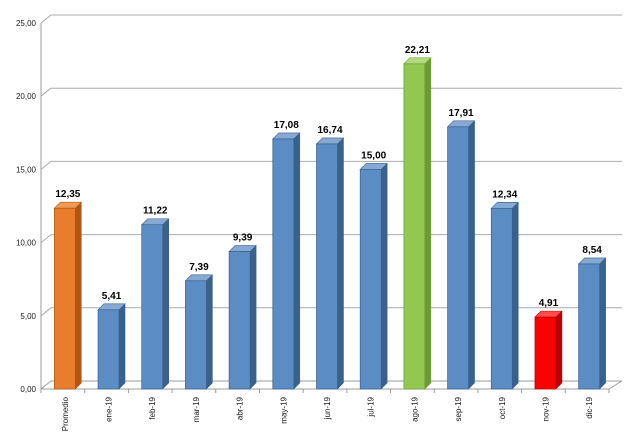 Image resolution: width=639 pixels, height=444 pixels. Describe the element at coordinates (67, 194) in the screenshot. I see `bar-value-label: 12,35` at that location.